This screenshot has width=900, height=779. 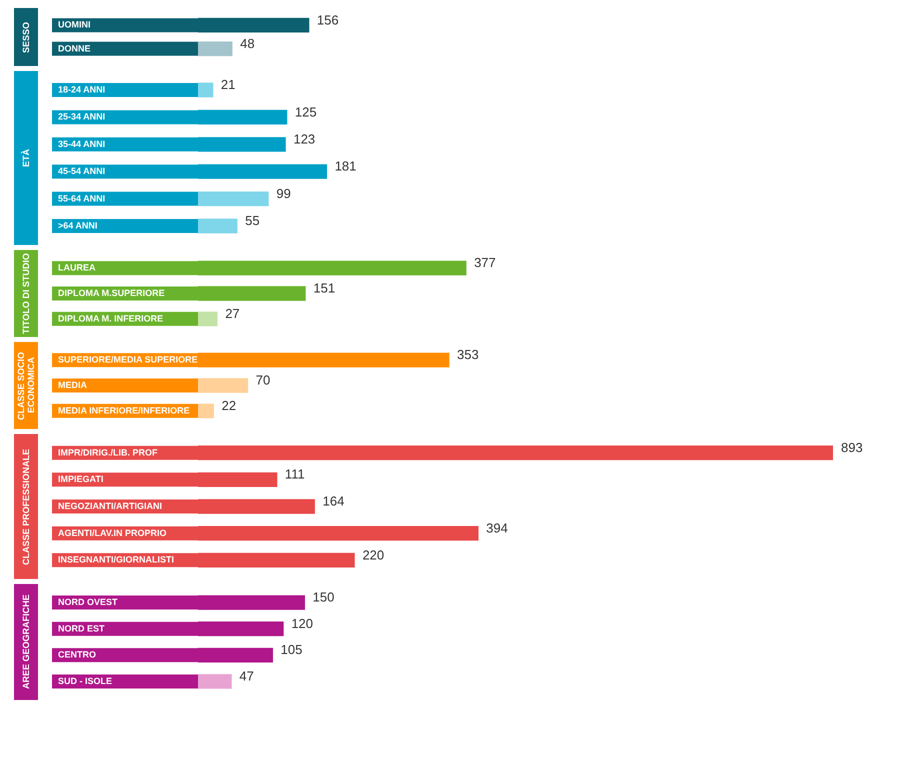 I want to click on y-tick-label: UOMINI, so click(x=74, y=25).